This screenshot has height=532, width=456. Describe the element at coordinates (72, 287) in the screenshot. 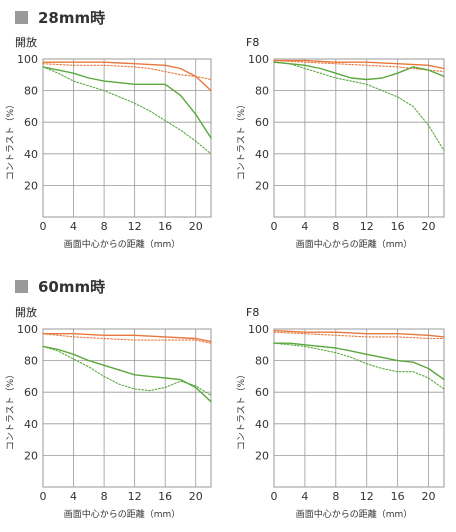

I see `section-heading-text: 60mm時` at that location.